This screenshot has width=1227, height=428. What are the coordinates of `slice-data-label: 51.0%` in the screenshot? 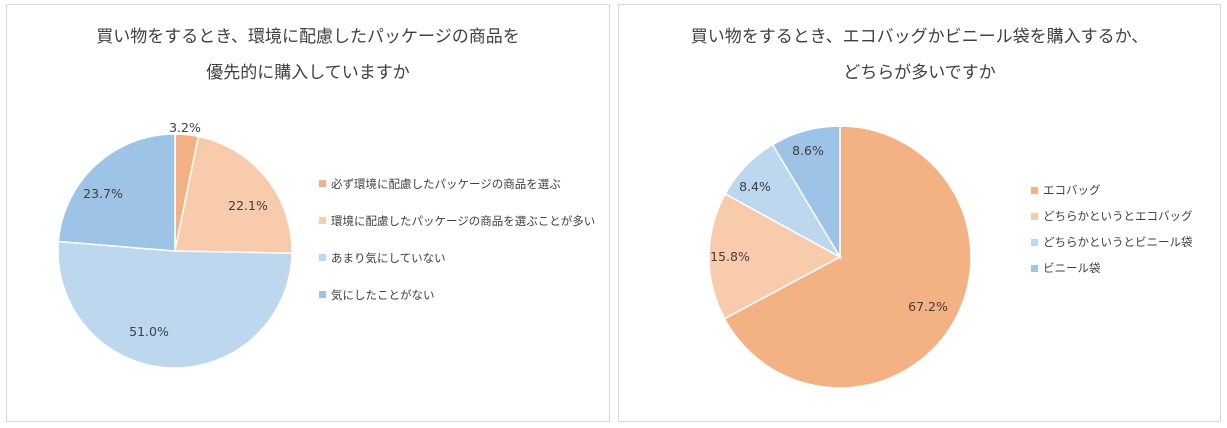 It's located at (149, 331).